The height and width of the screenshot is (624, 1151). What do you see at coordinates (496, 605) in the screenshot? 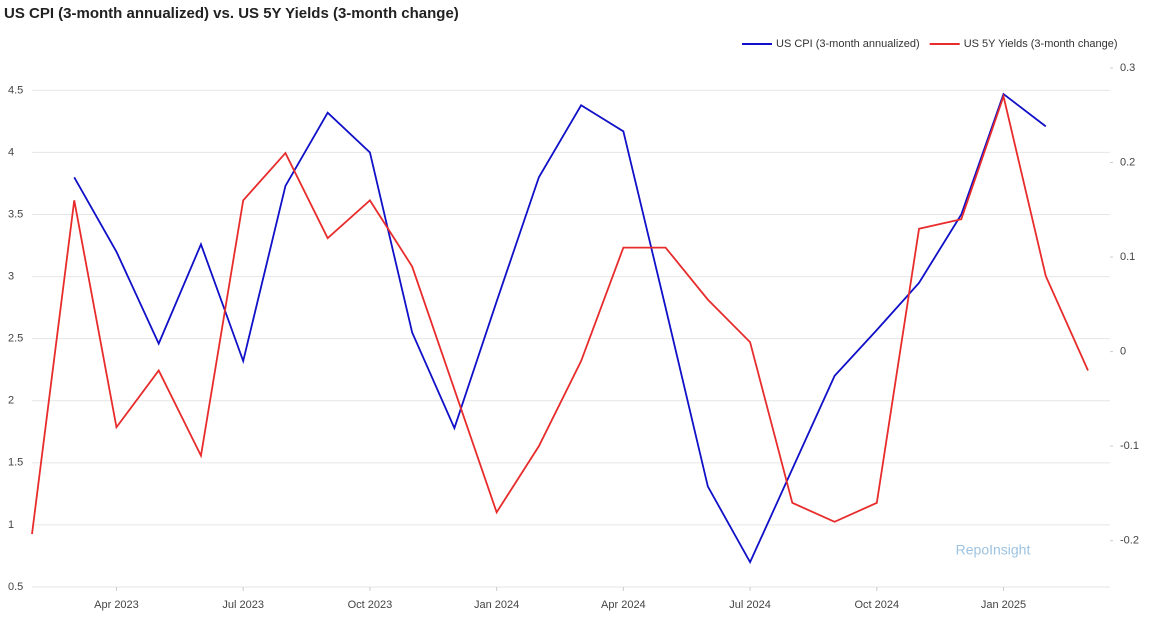
I see `x-tick-label: Jan 2024` at bounding box center [496, 605].